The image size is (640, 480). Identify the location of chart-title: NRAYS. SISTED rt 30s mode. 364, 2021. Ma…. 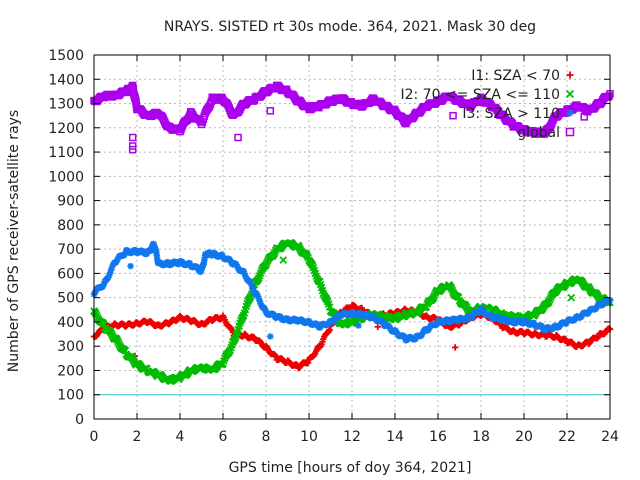
(350, 27).